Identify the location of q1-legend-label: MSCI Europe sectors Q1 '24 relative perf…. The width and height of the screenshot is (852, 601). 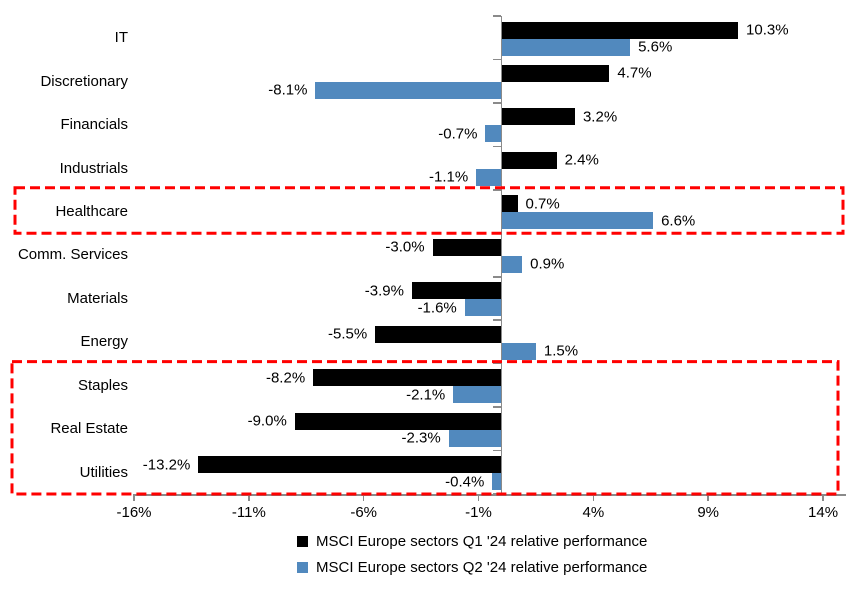
(482, 541).